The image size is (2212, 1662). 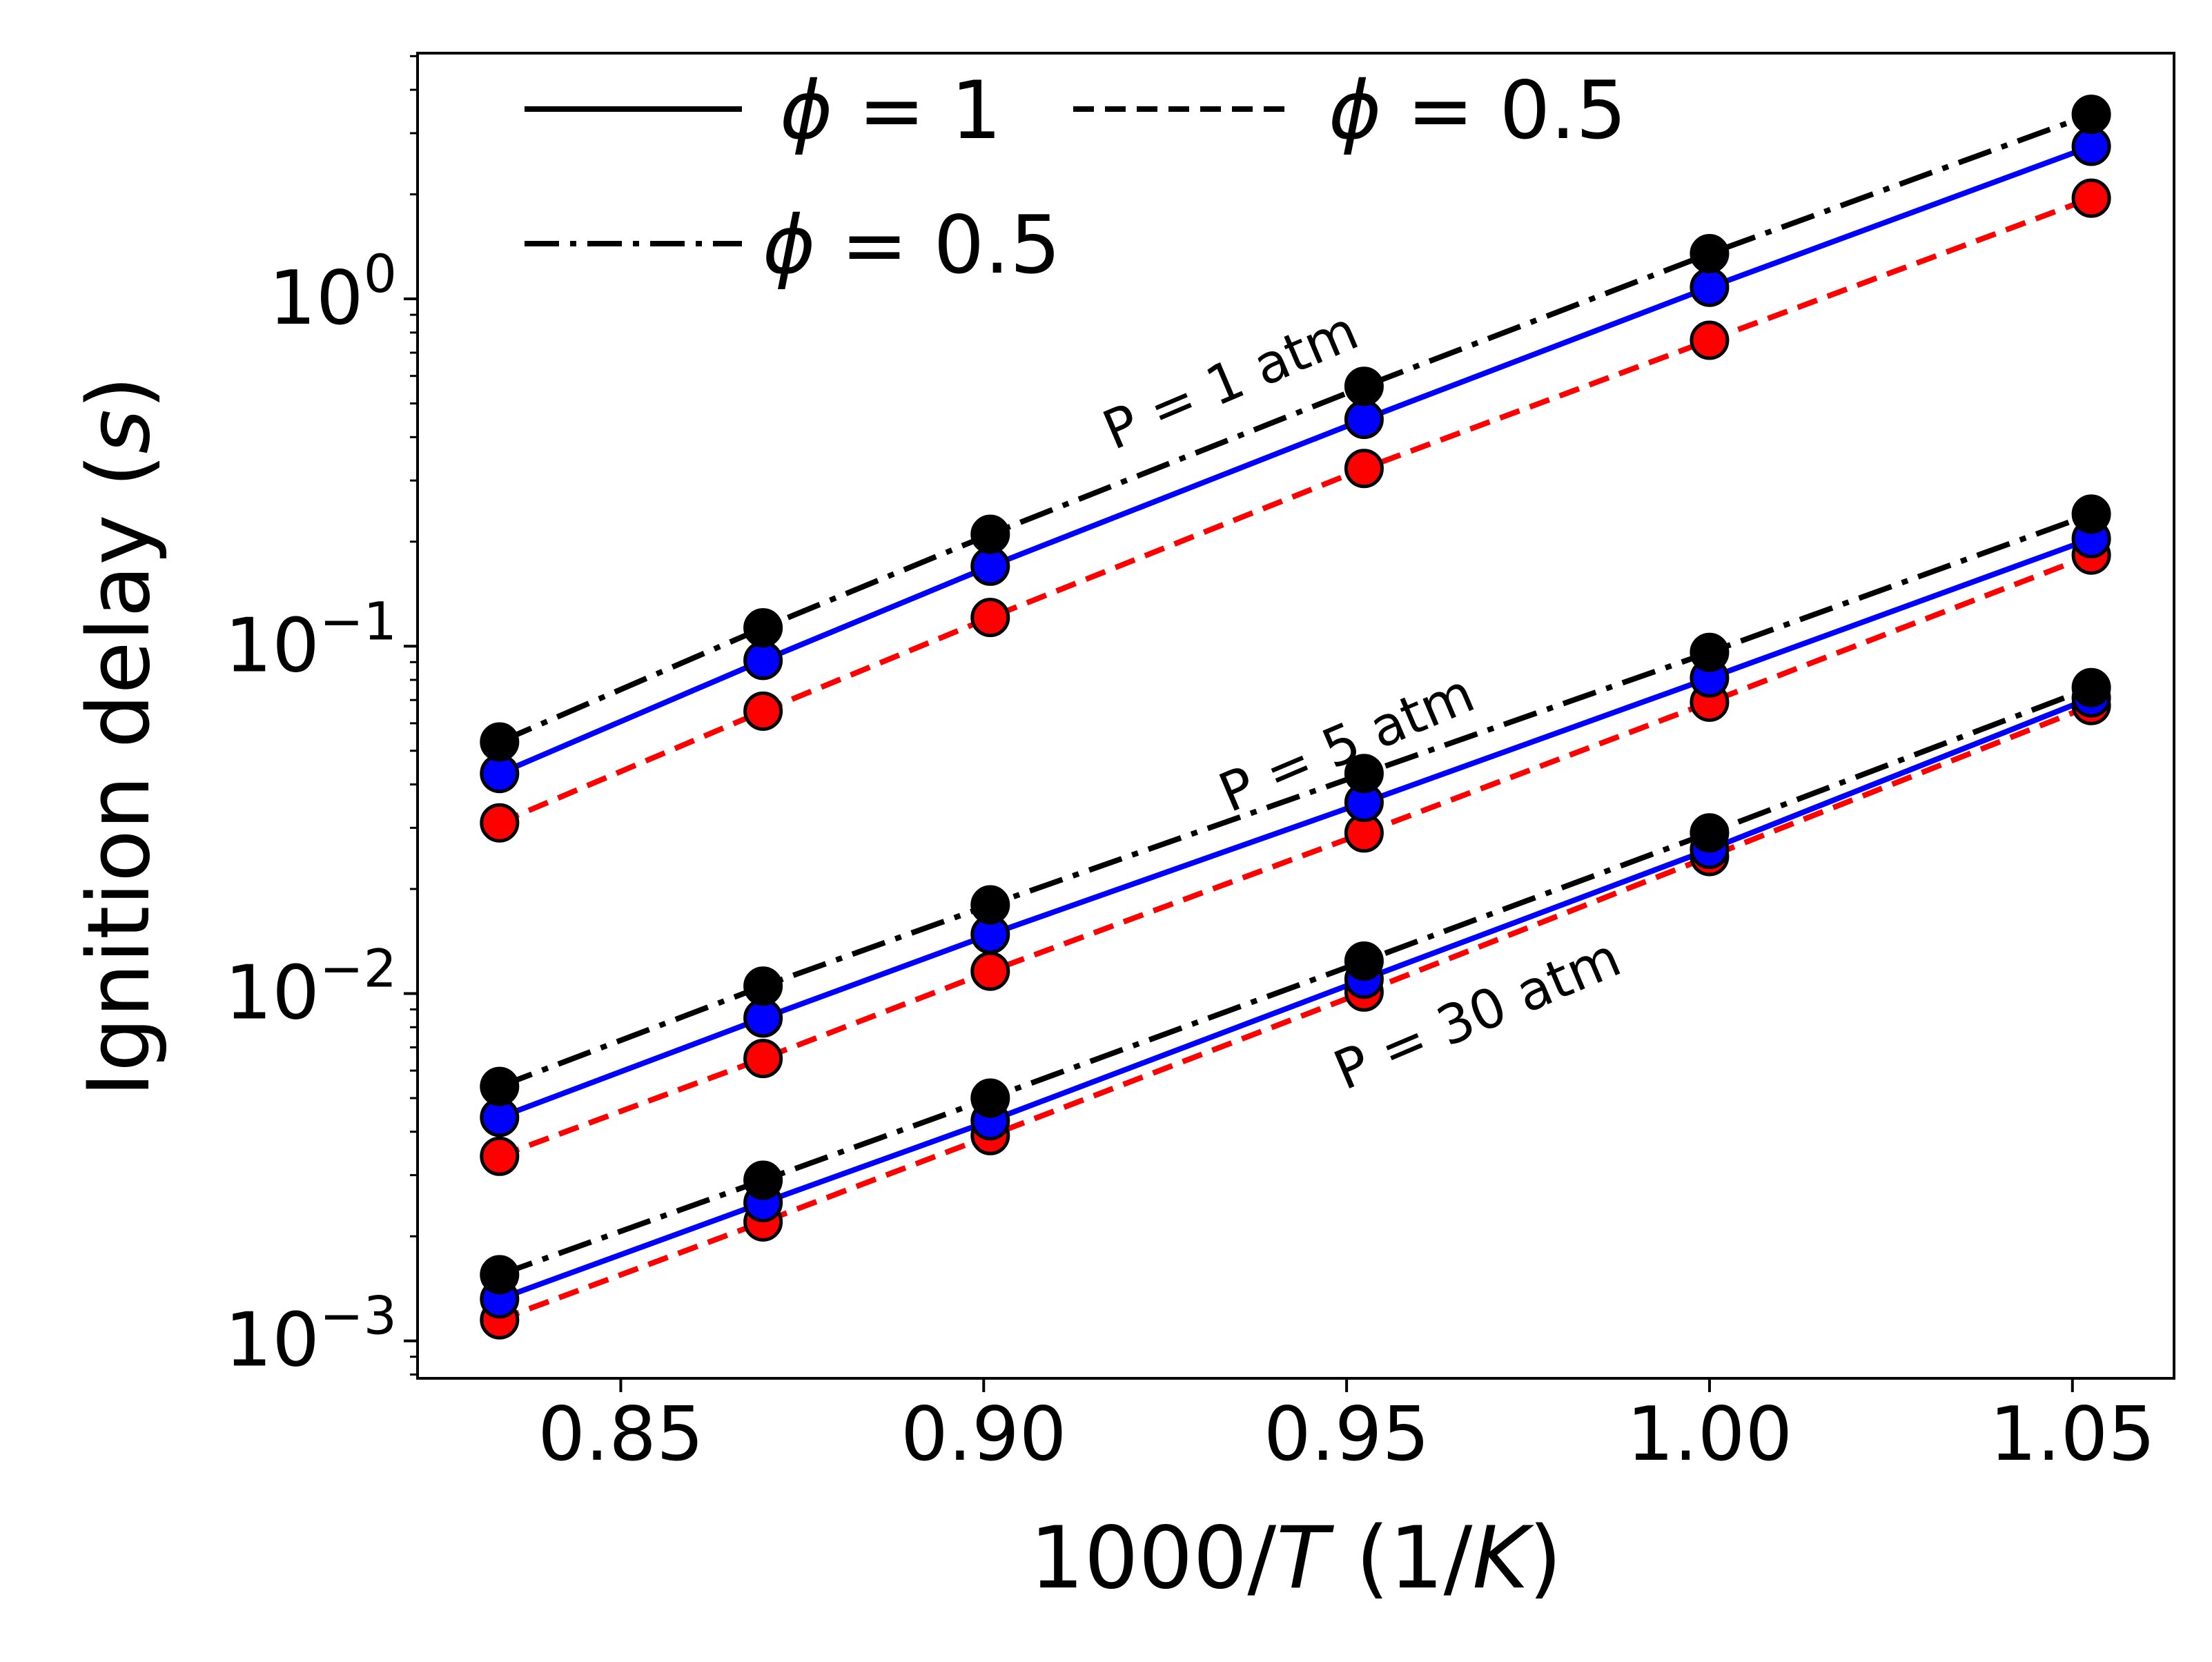 I want to click on x-tick-label-0: 0.85, so click(x=620, y=1435).